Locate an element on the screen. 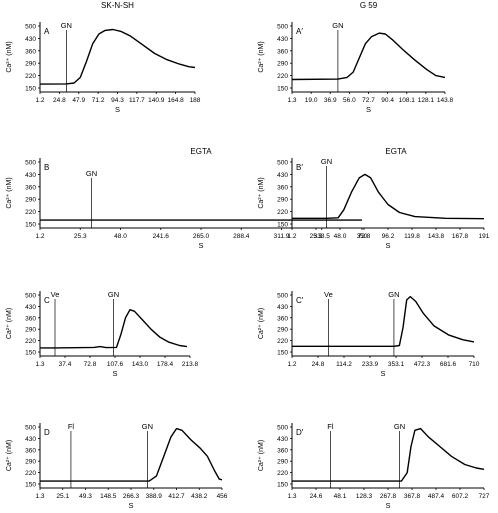  x-tick-label: 727 is located at coordinates (484, 496).